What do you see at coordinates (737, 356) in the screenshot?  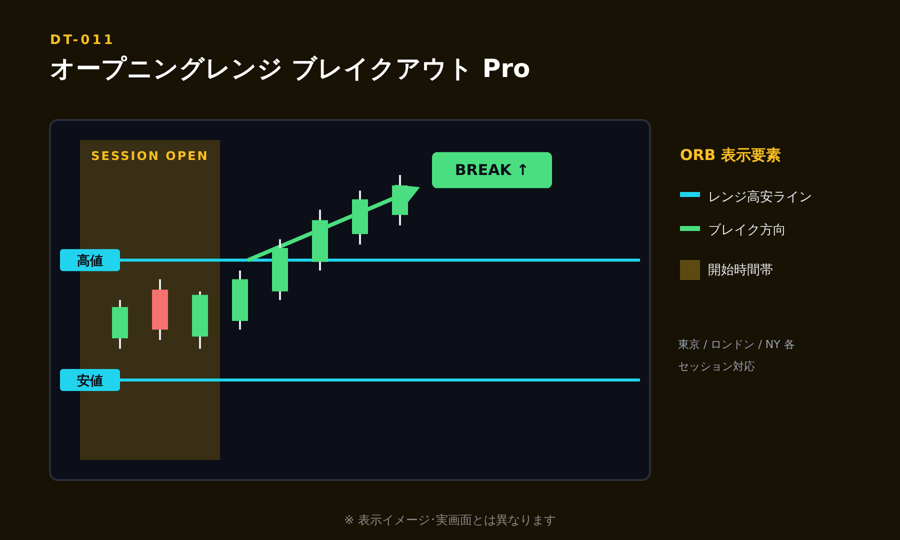 I see `text: 東京 / ロンドン / NY 各セッション対応` at bounding box center [737, 356].